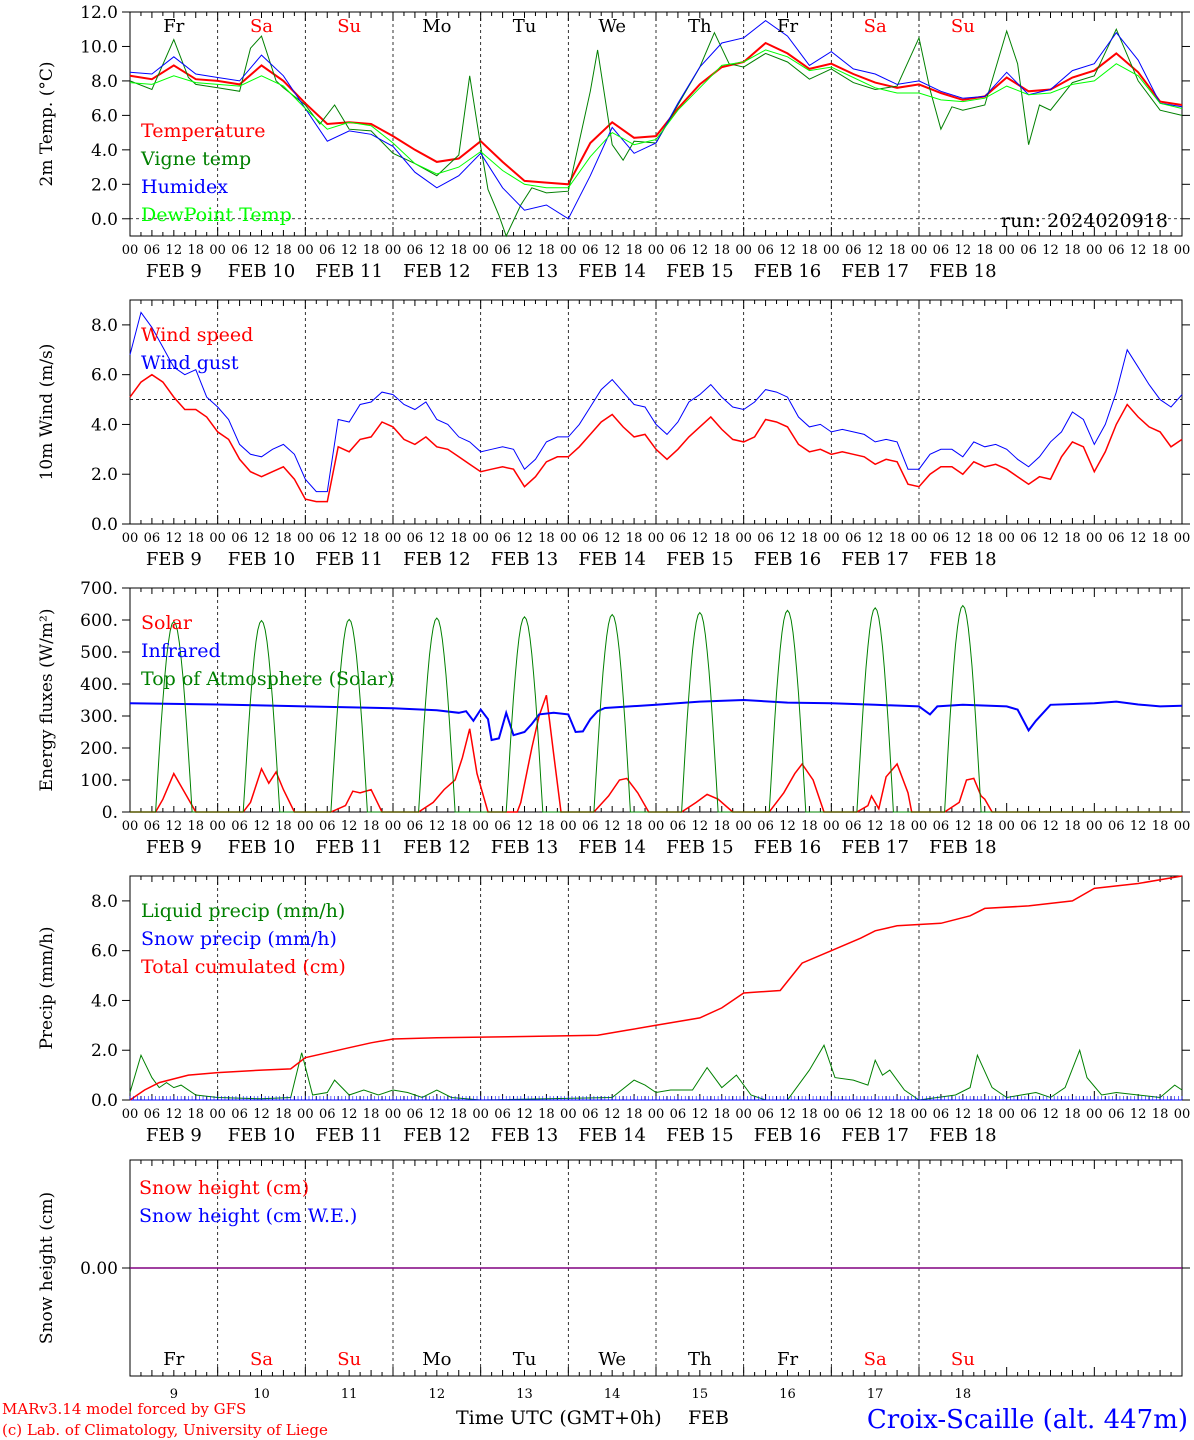 Image resolution: width=1194 pixels, height=1440 pixels. What do you see at coordinates (875, 1359) in the screenshot?
I see `weekday-label: Sa` at bounding box center [875, 1359].